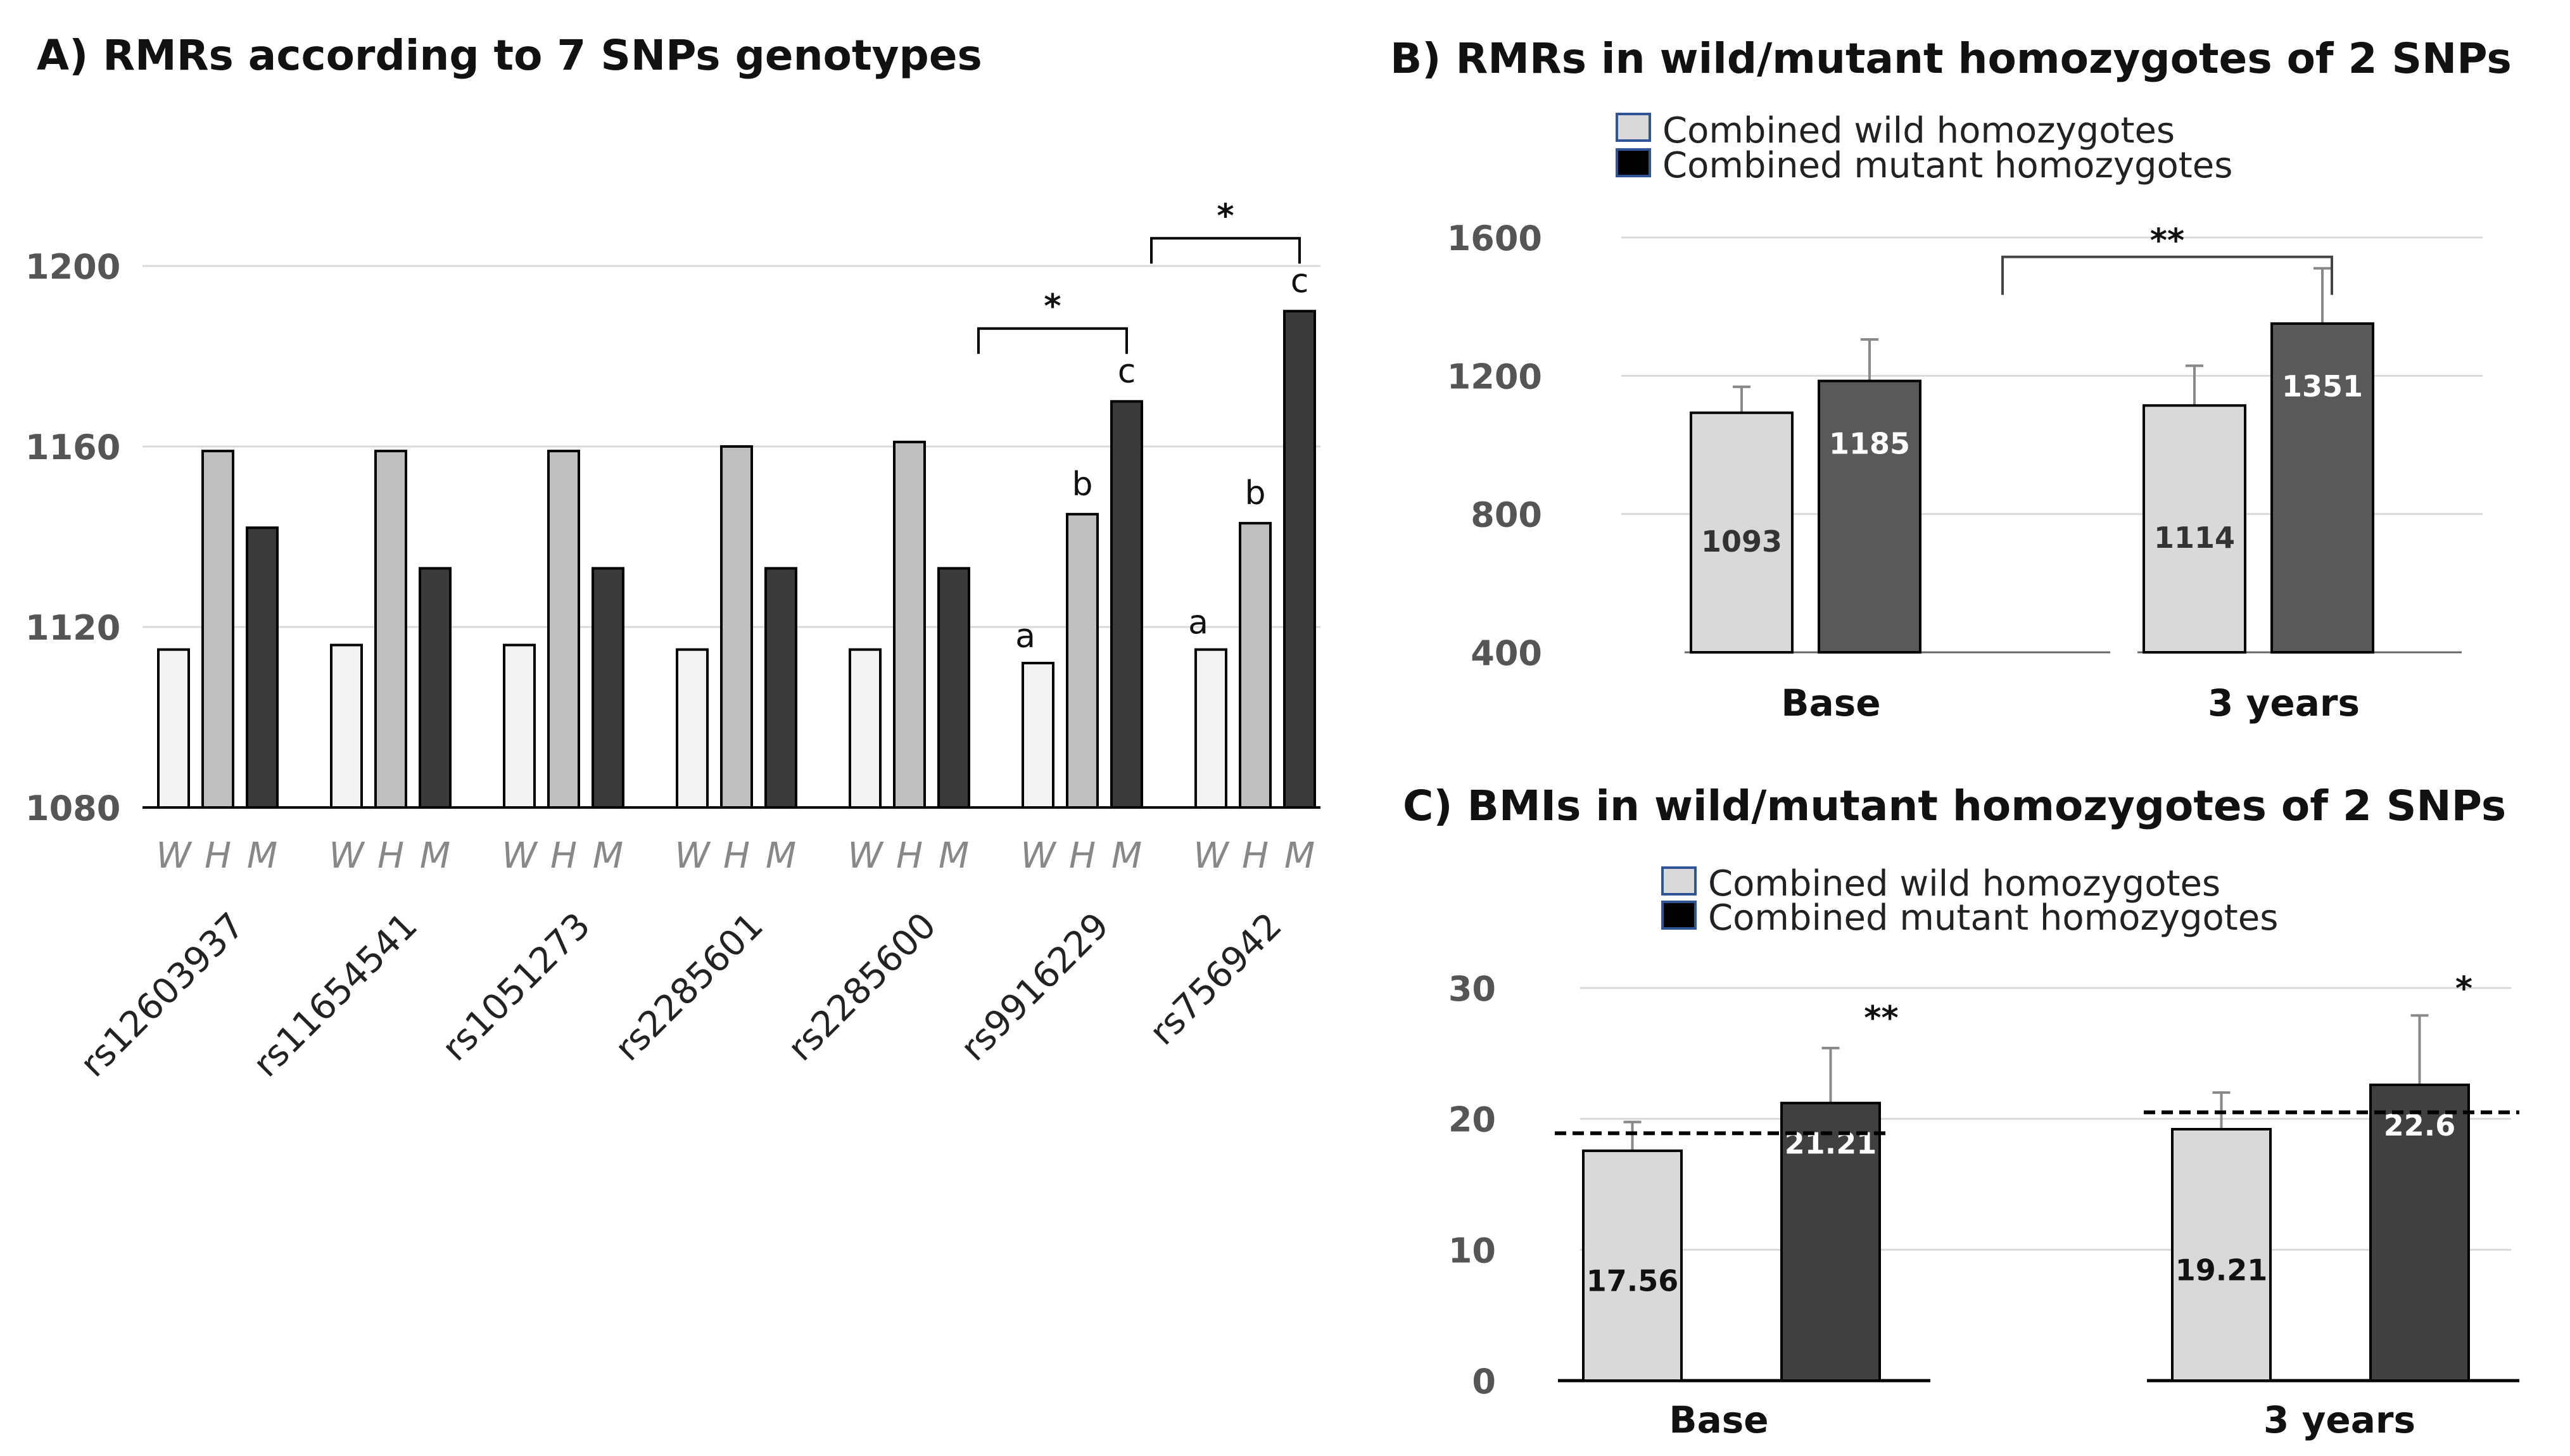 This screenshot has width=2570, height=1456. Describe the element at coordinates (2070, 703) in the screenshot. I see `panel-b-x-axis: Base 3 years` at that location.